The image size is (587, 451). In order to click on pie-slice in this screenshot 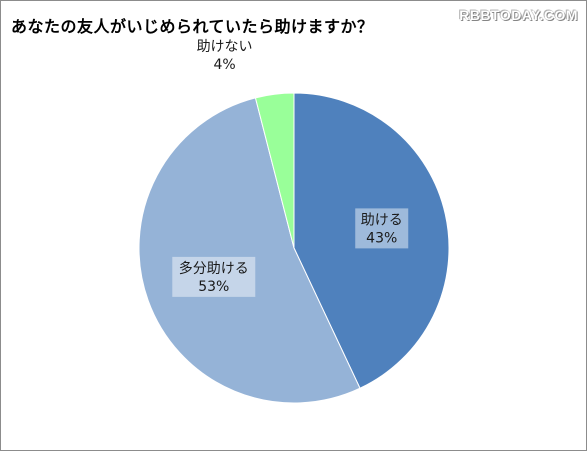, I will do `click(274, 170)`.